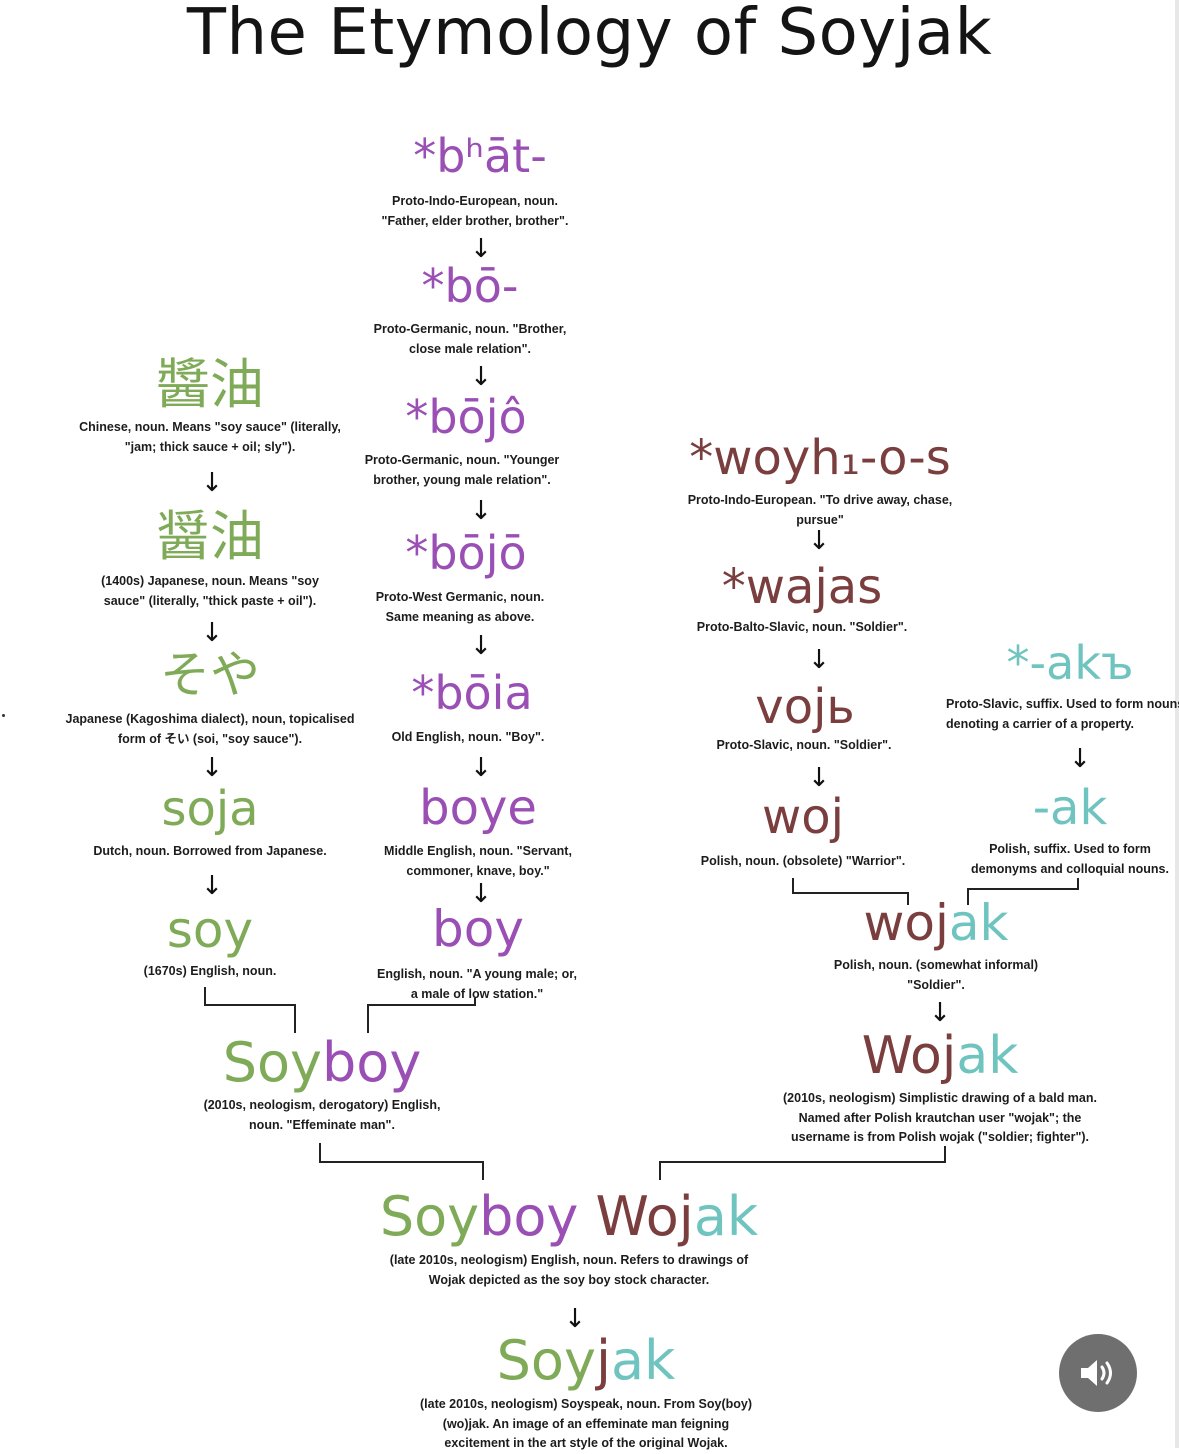 Image resolution: width=1179 pixels, height=1454 pixels. I want to click on word-vojb: vojь, so click(805, 707).